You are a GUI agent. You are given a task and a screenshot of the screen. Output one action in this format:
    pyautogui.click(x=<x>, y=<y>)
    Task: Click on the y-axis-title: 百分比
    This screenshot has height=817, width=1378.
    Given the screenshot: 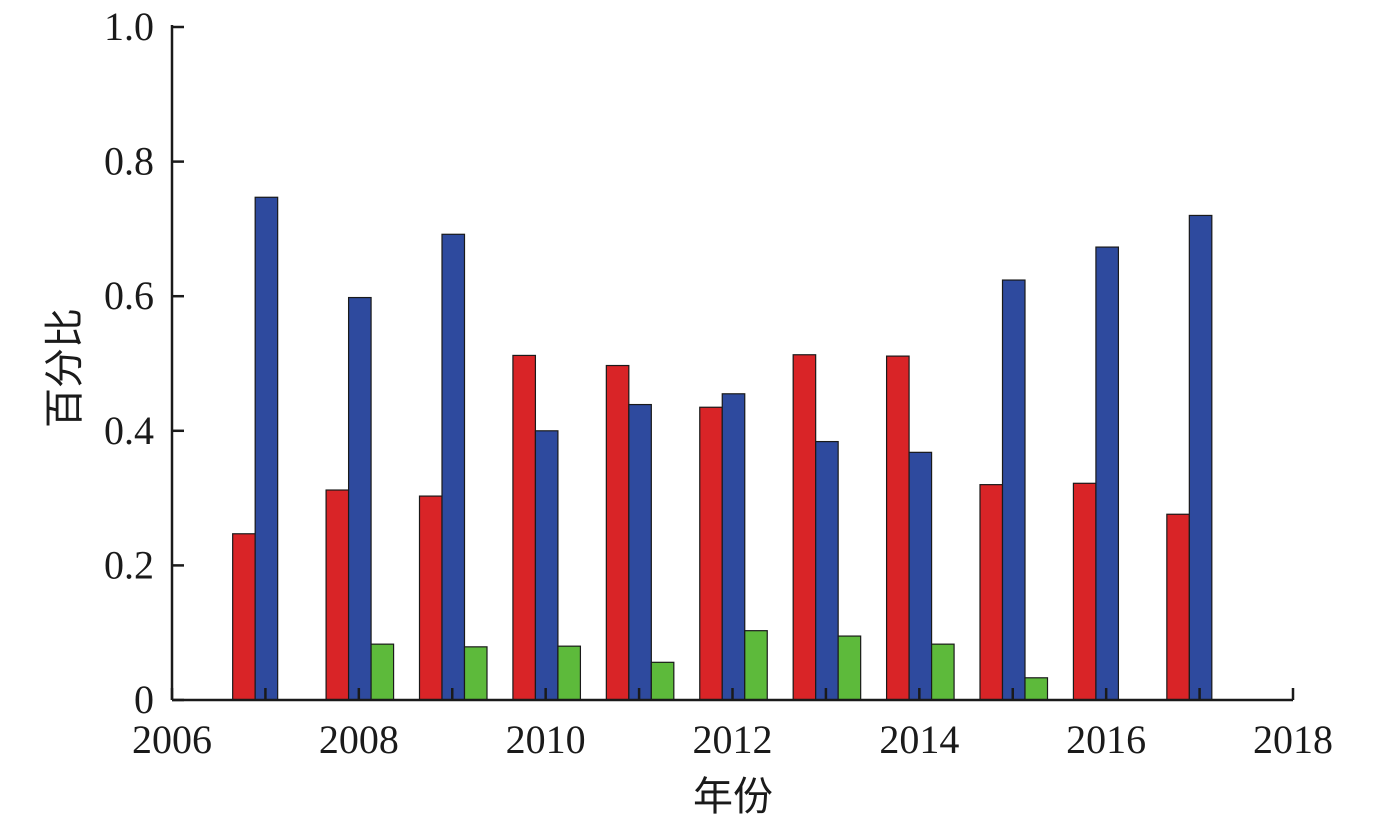 What is the action you would take?
    pyautogui.click(x=65, y=368)
    